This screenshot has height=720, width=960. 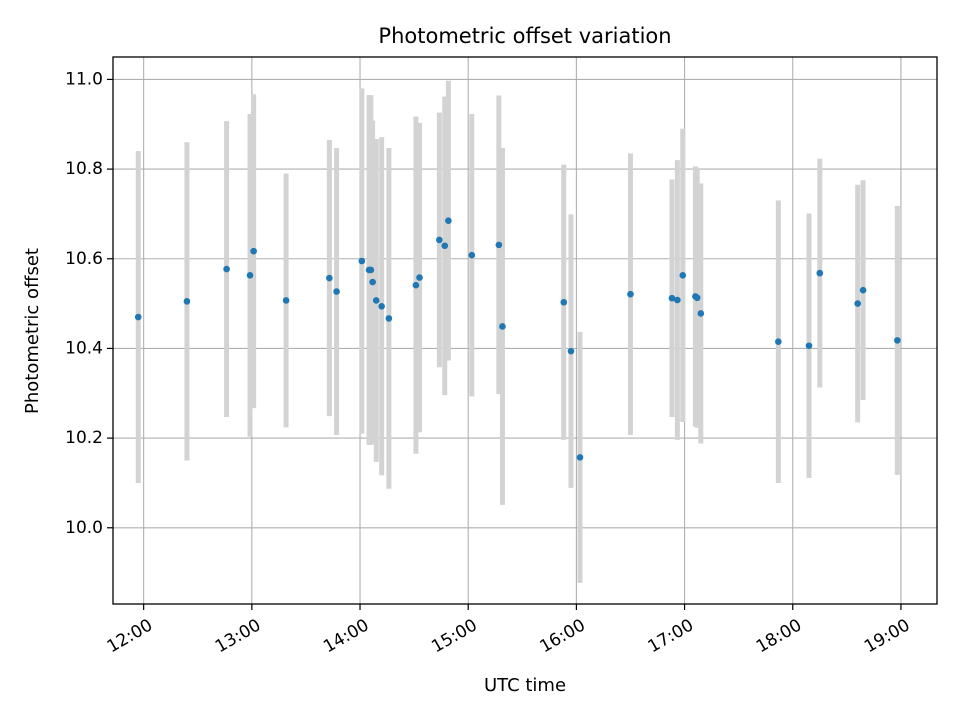 I want to click on y-tick-label: 10.8, so click(x=84, y=169).